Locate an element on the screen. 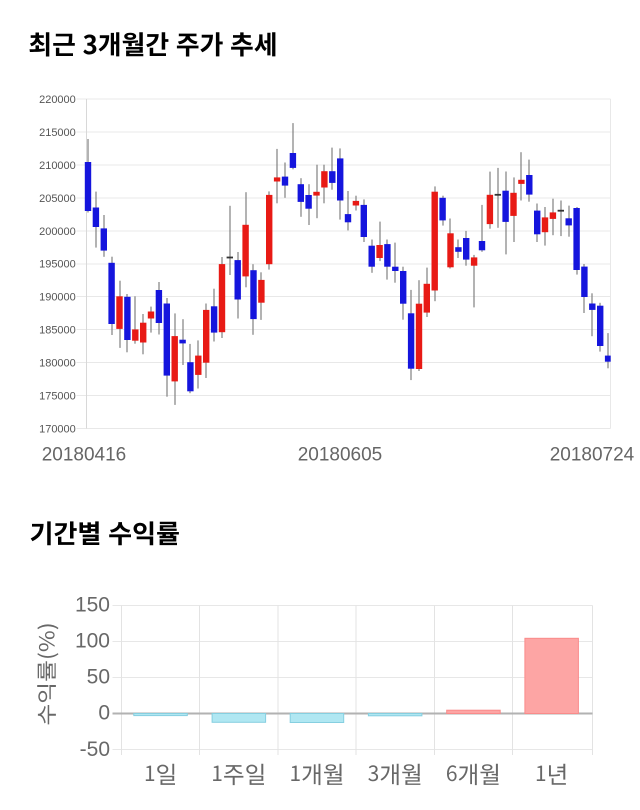 This screenshot has width=640, height=810. svg-text: 20180416 is located at coordinates (84, 455).